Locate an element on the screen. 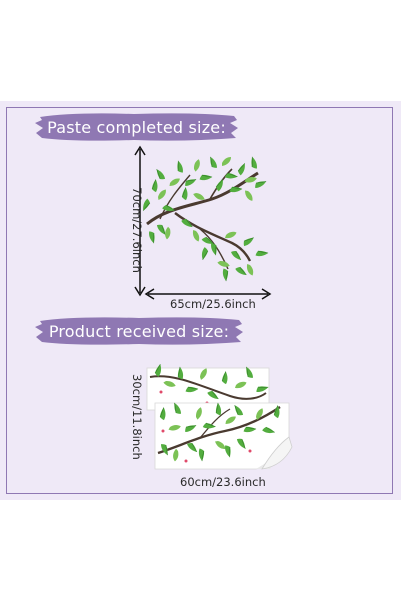  branch-decal-image is located at coordinates (204, 219).